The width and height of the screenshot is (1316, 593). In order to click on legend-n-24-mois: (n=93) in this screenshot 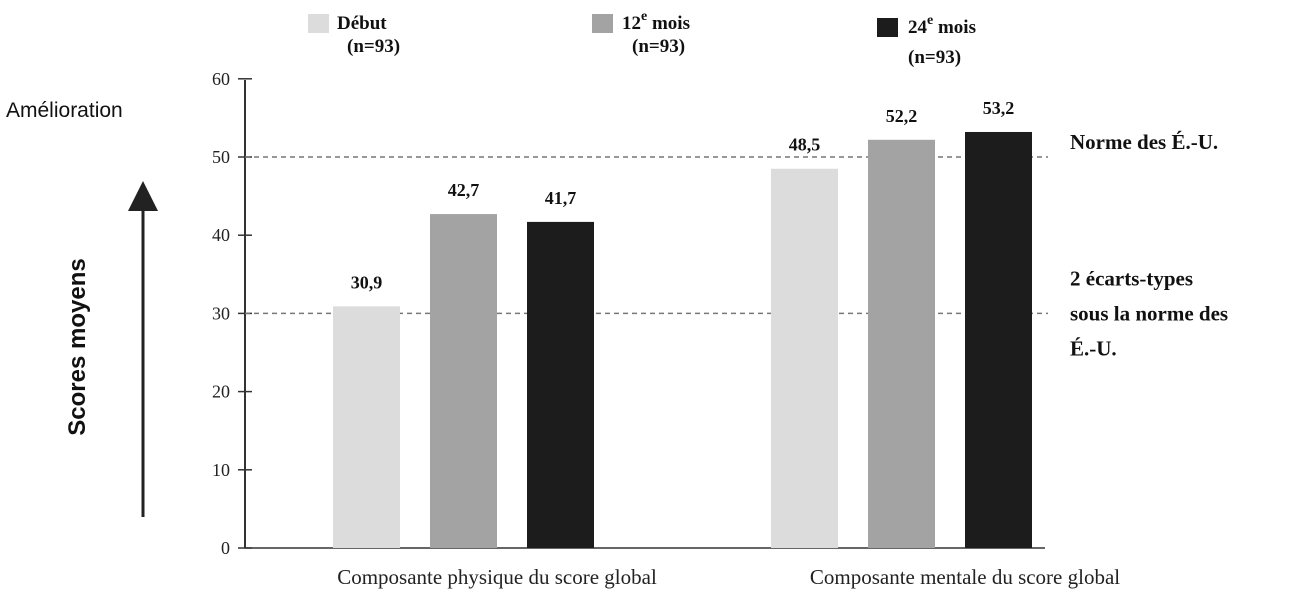, I will do `click(934, 57)`.